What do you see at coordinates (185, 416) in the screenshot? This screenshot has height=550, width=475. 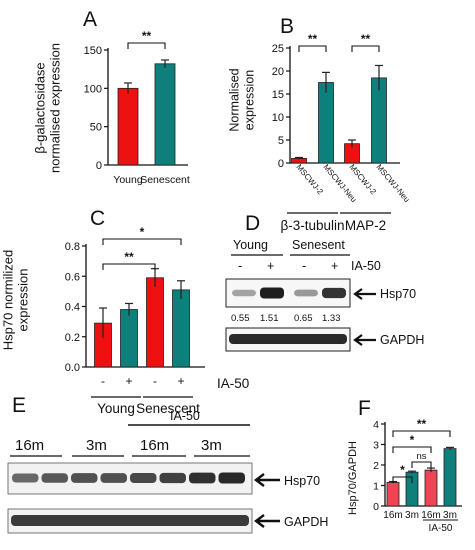 I see `blot-e-treatment: IA-50` at bounding box center [185, 416].